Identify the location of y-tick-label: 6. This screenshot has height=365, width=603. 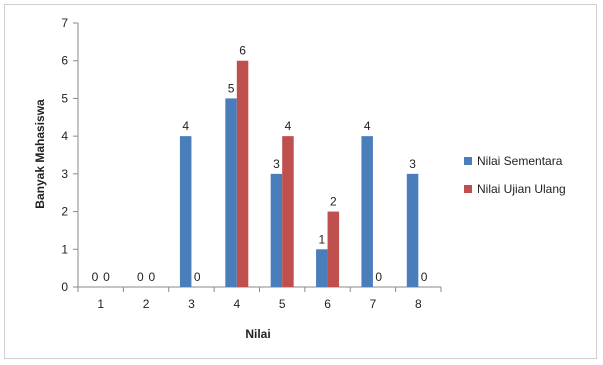
(64, 61).